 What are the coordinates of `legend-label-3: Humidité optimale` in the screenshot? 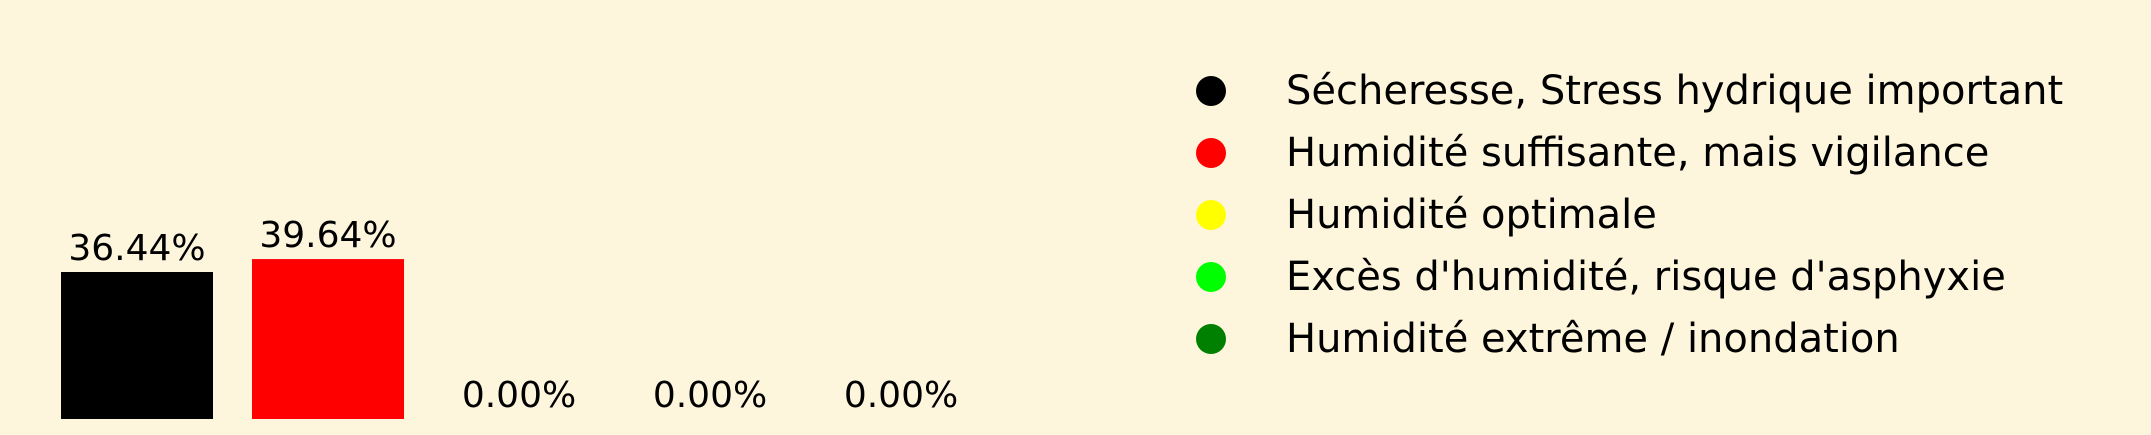 It's located at (1471, 215).